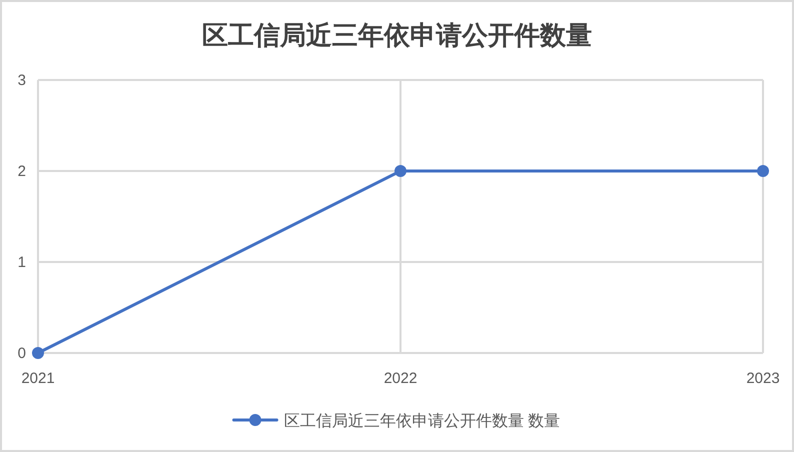 This screenshot has height=452, width=794. I want to click on x-tick-label: 2023, so click(763, 378).